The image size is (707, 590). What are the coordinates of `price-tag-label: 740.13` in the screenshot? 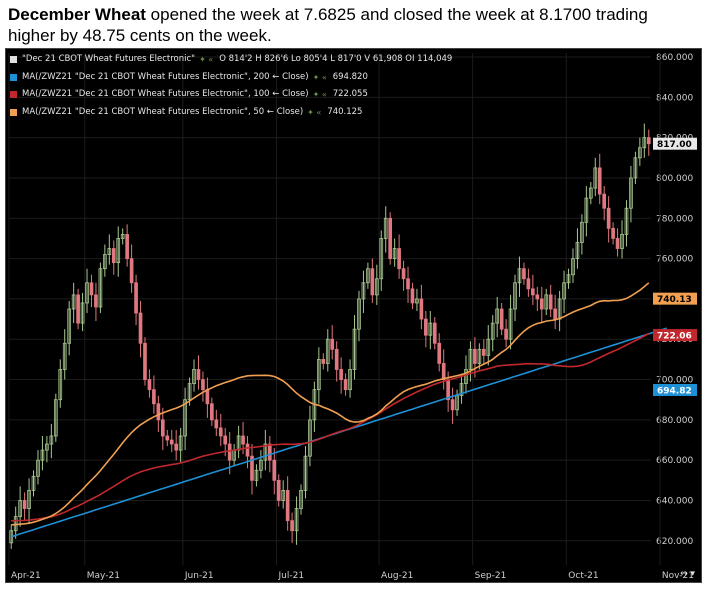 It's located at (674, 300).